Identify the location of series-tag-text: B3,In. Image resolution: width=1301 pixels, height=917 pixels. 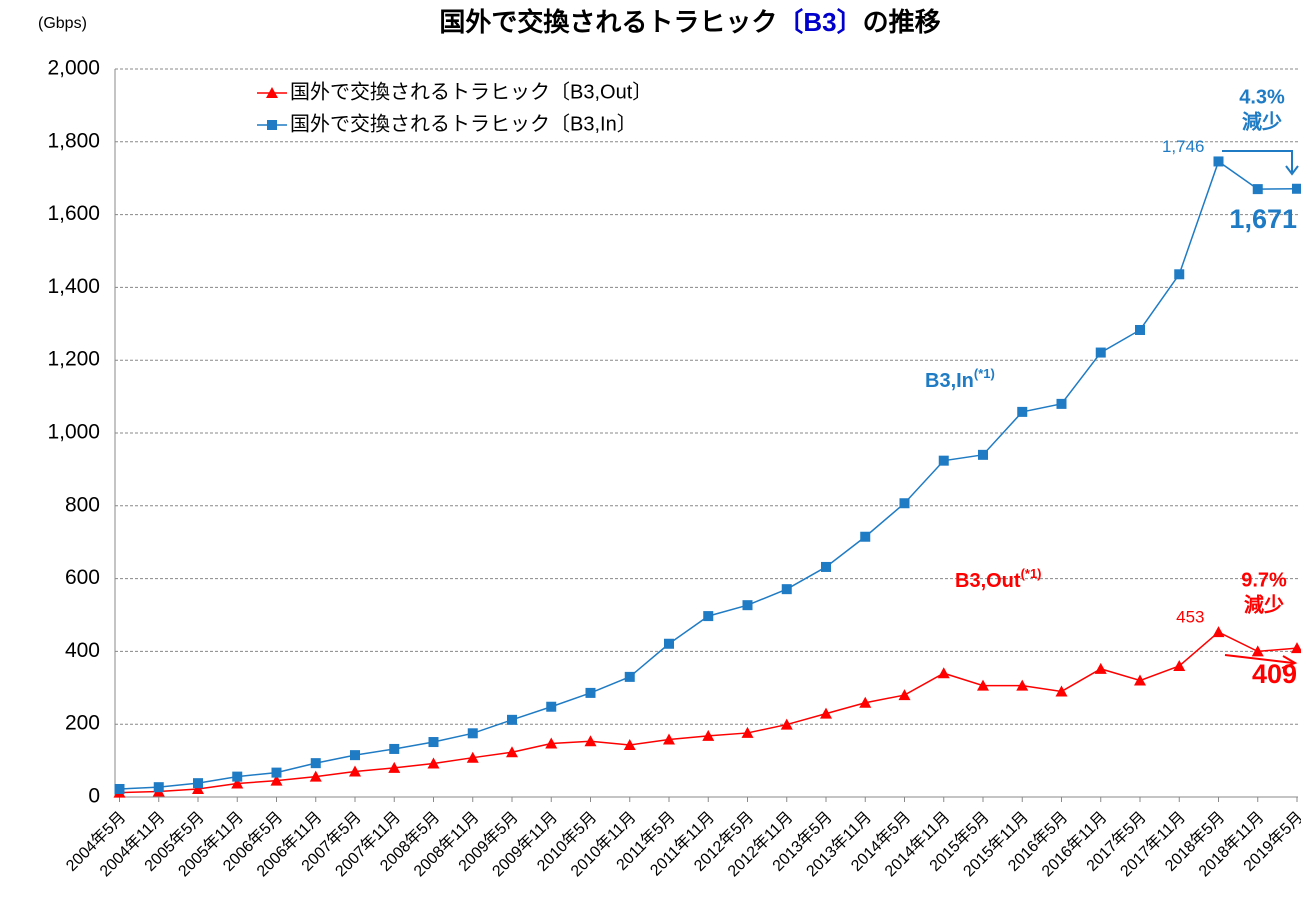
(949, 381).